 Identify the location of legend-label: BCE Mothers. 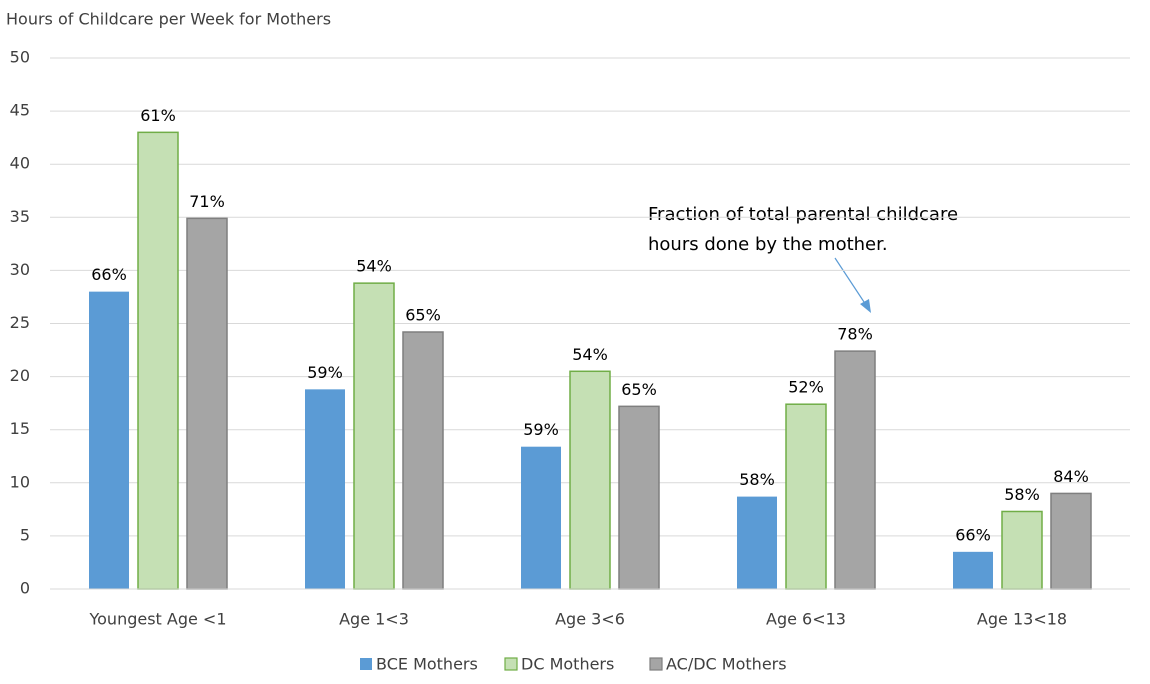
(427, 664).